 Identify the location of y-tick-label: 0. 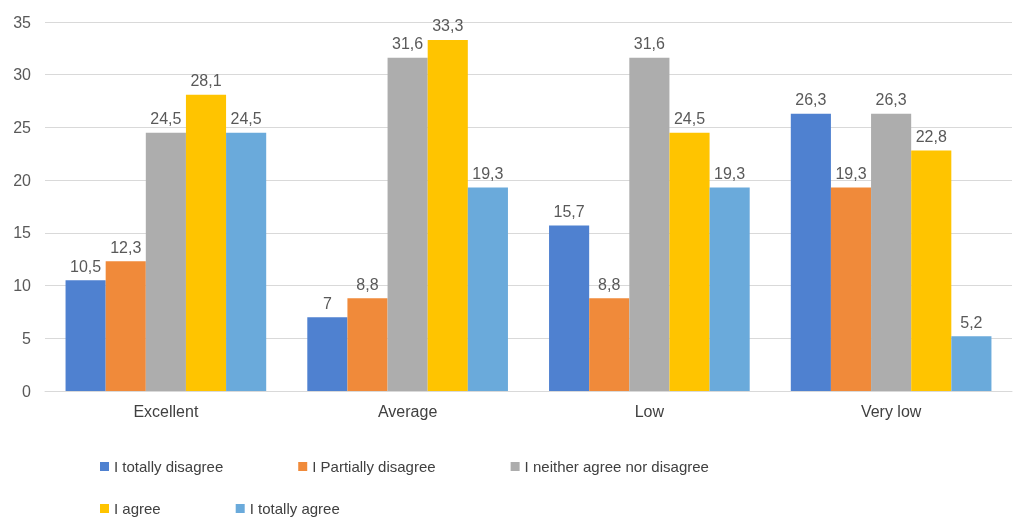
(27, 391).